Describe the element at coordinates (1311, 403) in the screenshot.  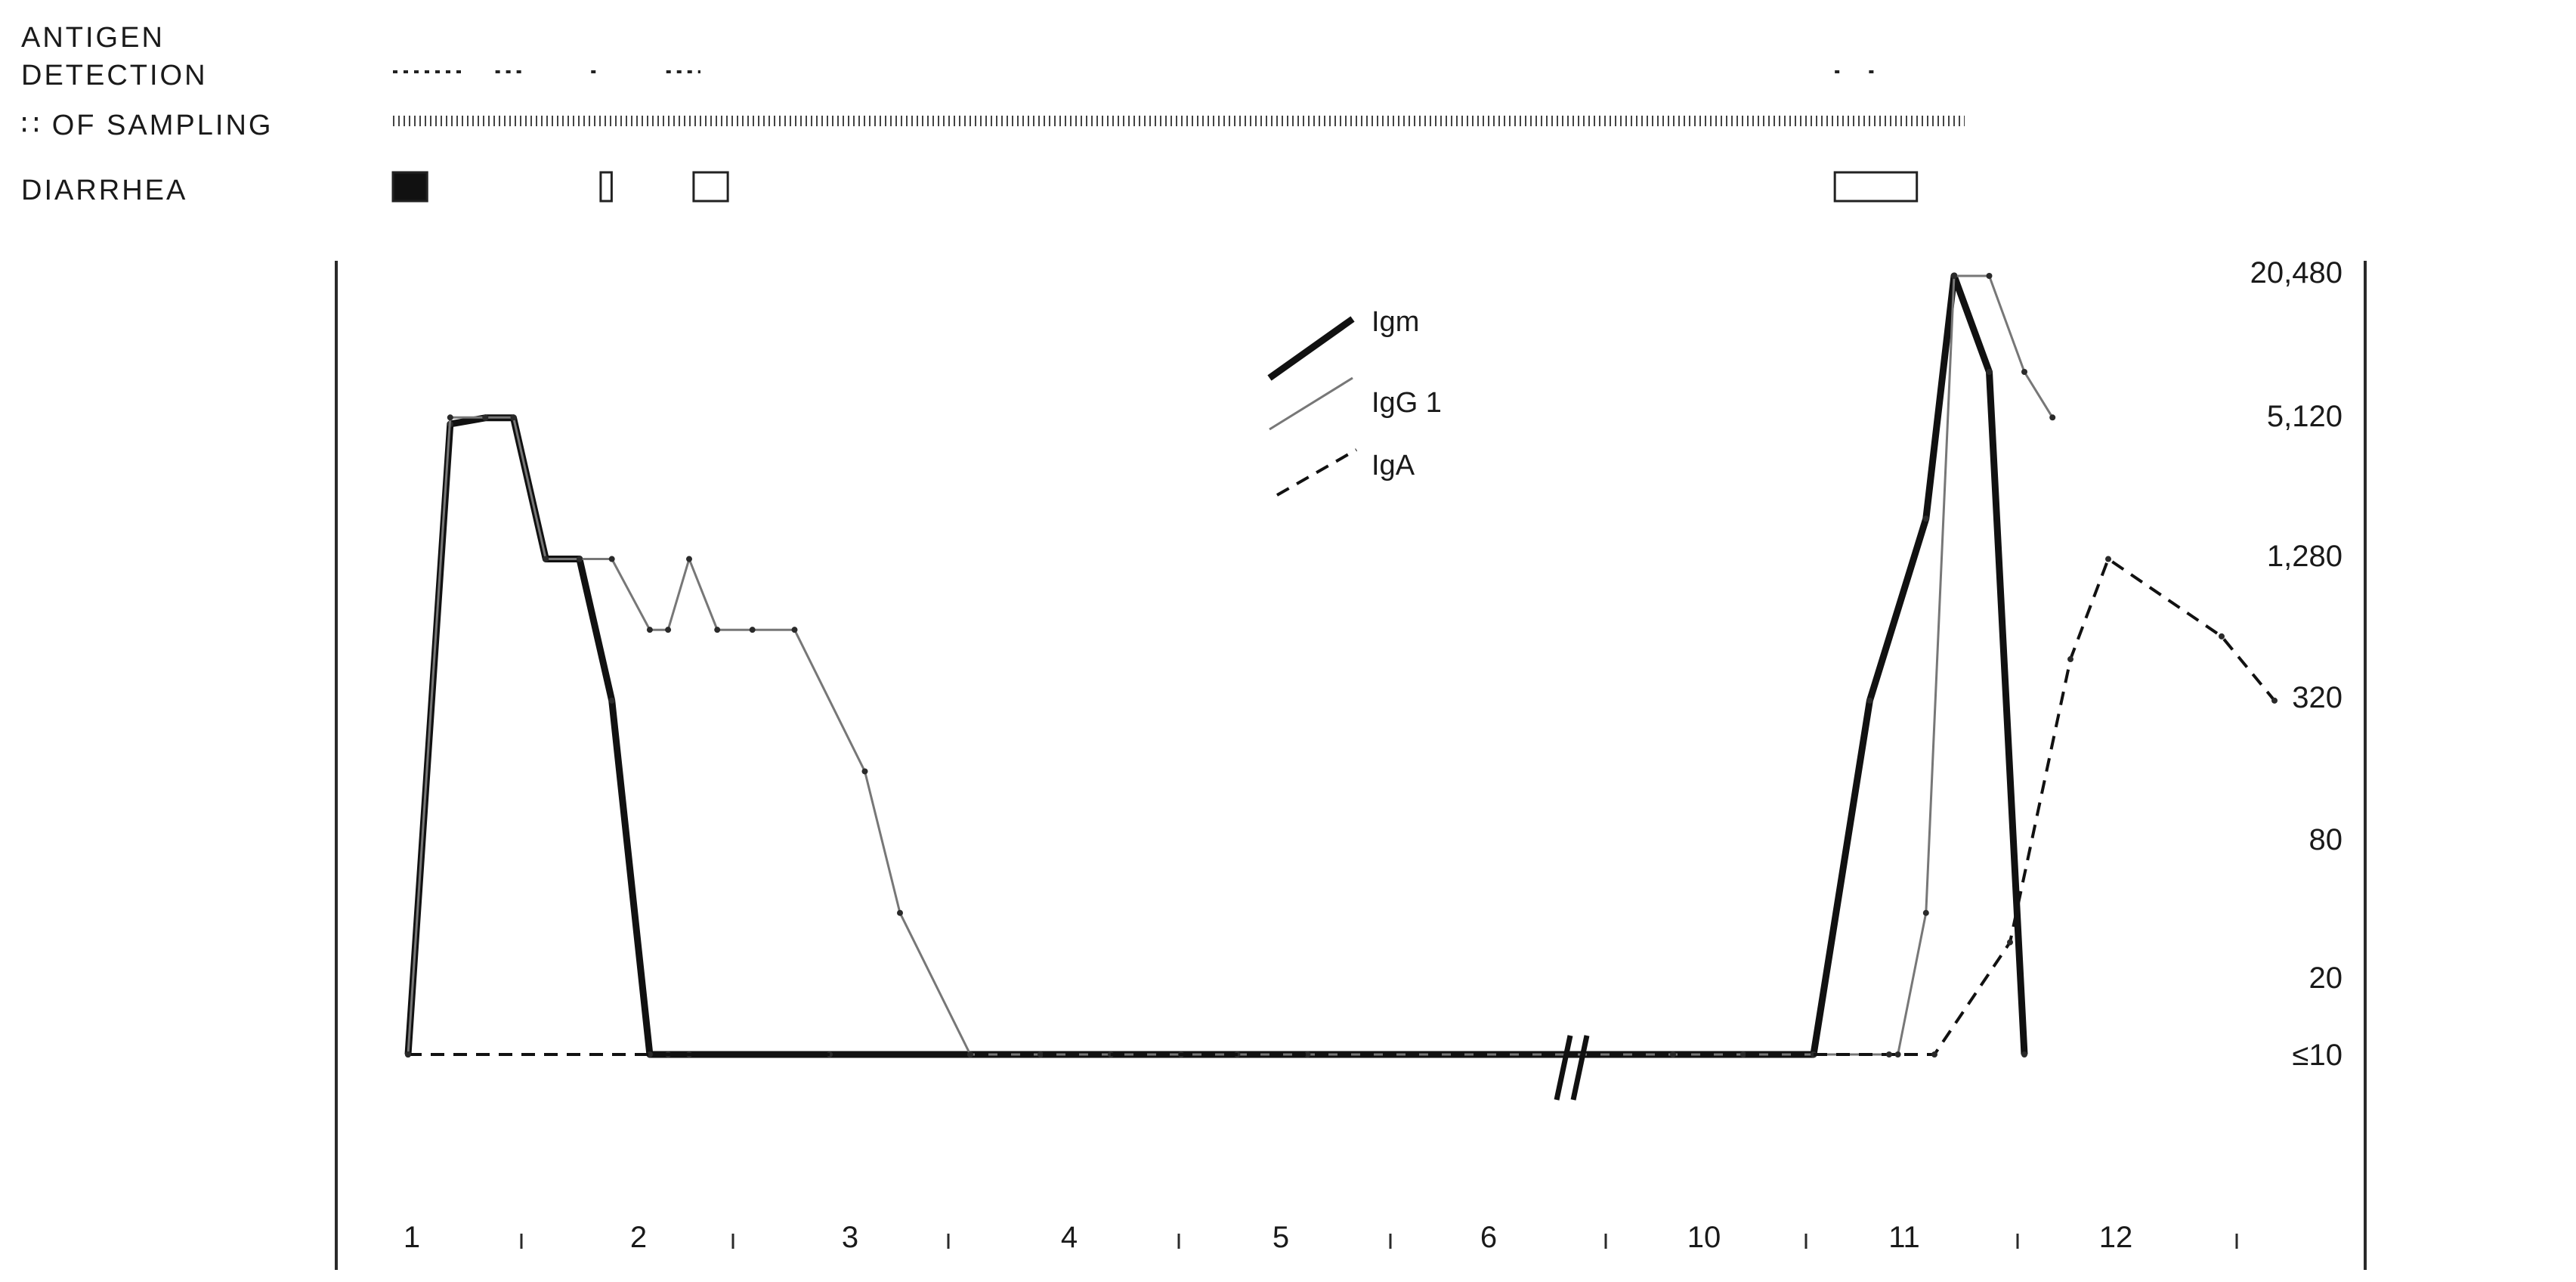
I see `legend-swatch-igg1` at that location.